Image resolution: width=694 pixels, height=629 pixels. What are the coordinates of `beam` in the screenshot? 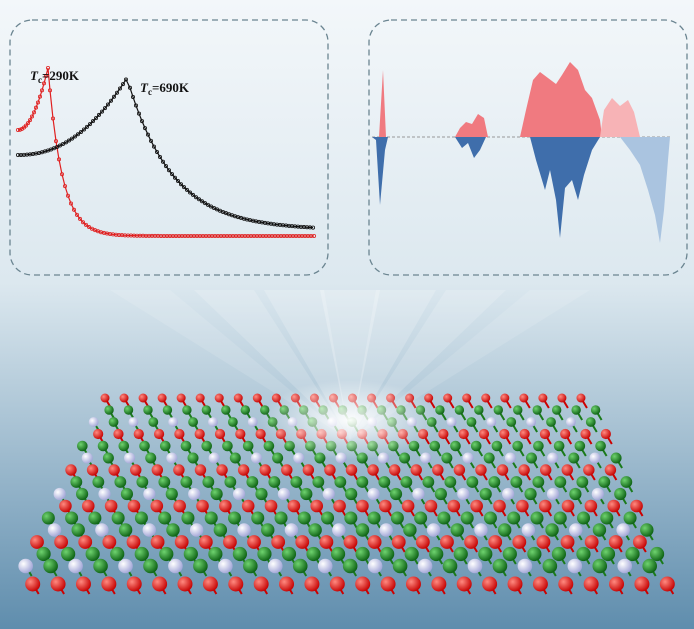 It's located at (350, 365).